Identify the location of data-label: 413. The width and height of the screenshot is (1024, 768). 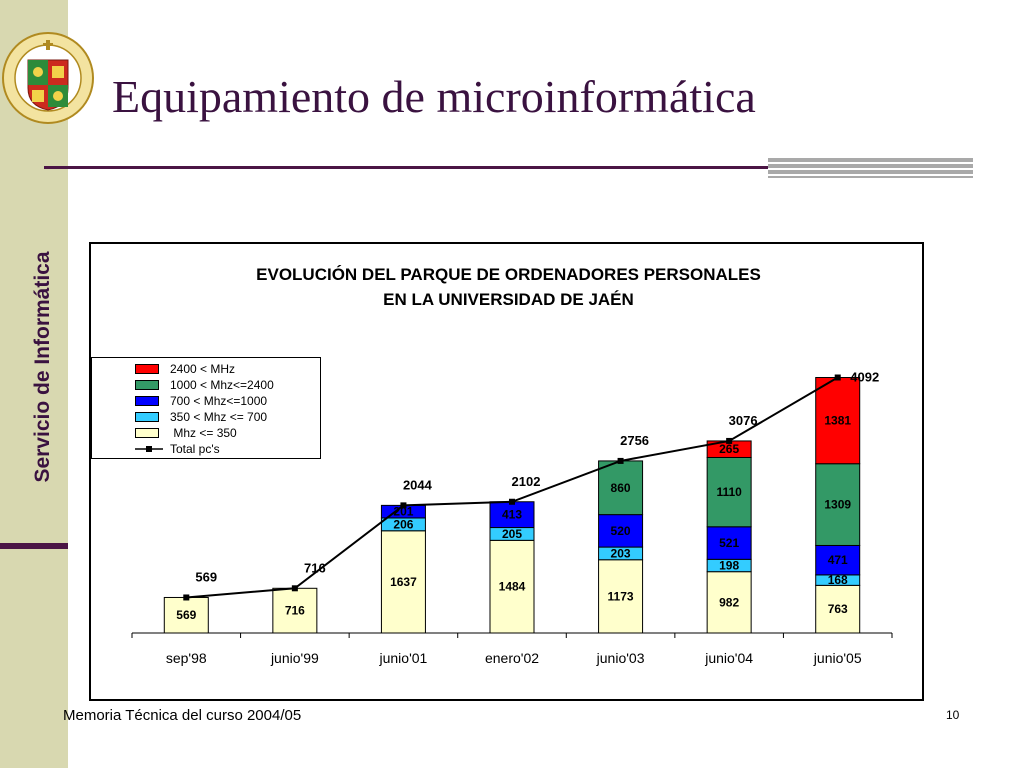
(512, 515).